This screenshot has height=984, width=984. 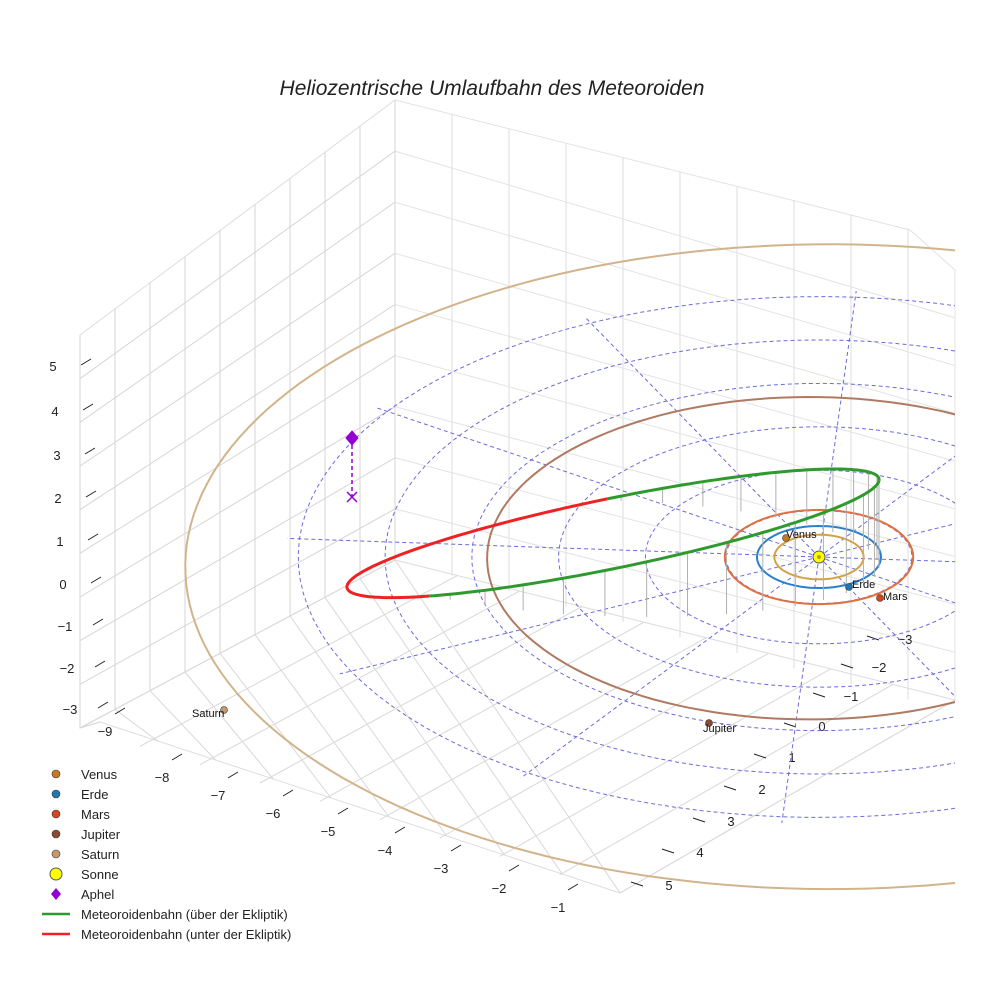 I want to click on x-tick-label: −8, so click(x=162, y=777).